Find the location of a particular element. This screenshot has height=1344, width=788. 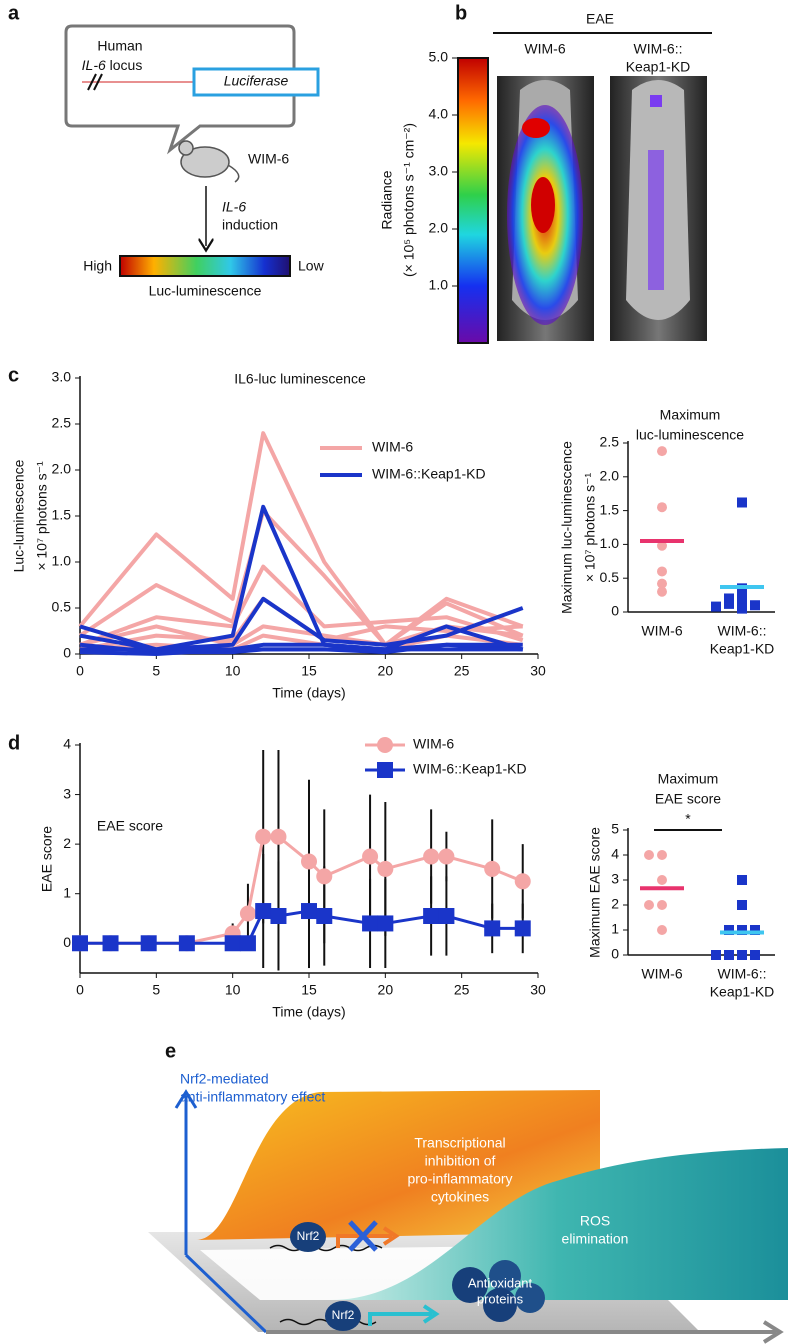

legend-marker is located at coordinates (385, 745).